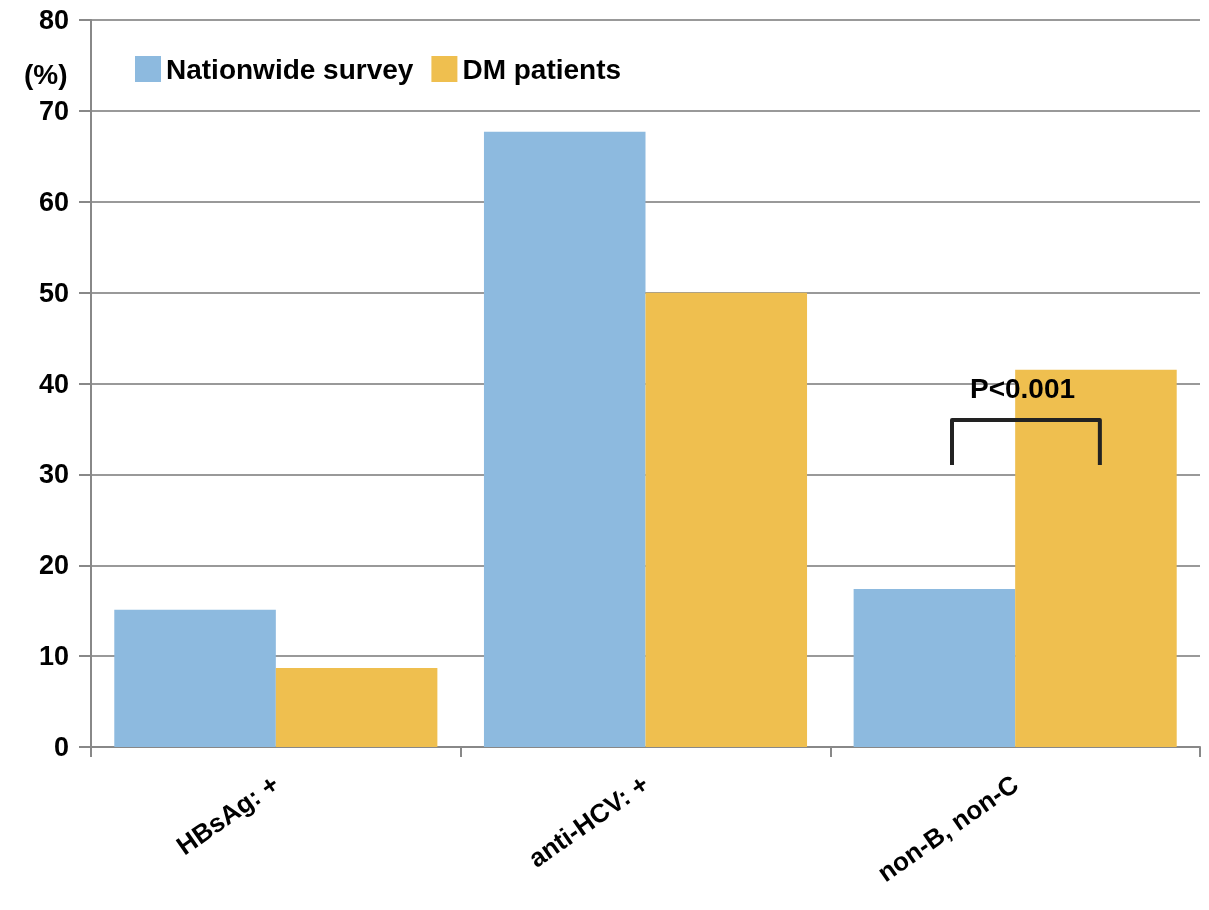  Describe the element at coordinates (53, 383) in the screenshot. I see `y-tick-label: 40` at that location.